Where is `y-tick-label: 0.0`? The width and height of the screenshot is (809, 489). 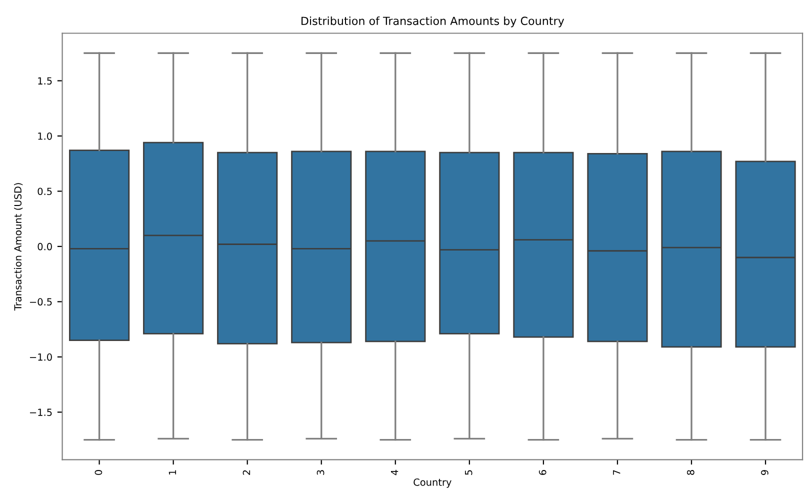
y-tick-label: 0.0 is located at coordinates (45, 246).